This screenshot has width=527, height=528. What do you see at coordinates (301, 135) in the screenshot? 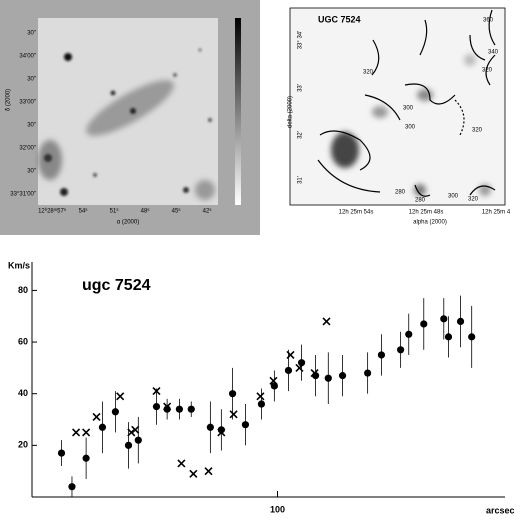
I see `y-tick-label: 32'` at bounding box center [301, 135].